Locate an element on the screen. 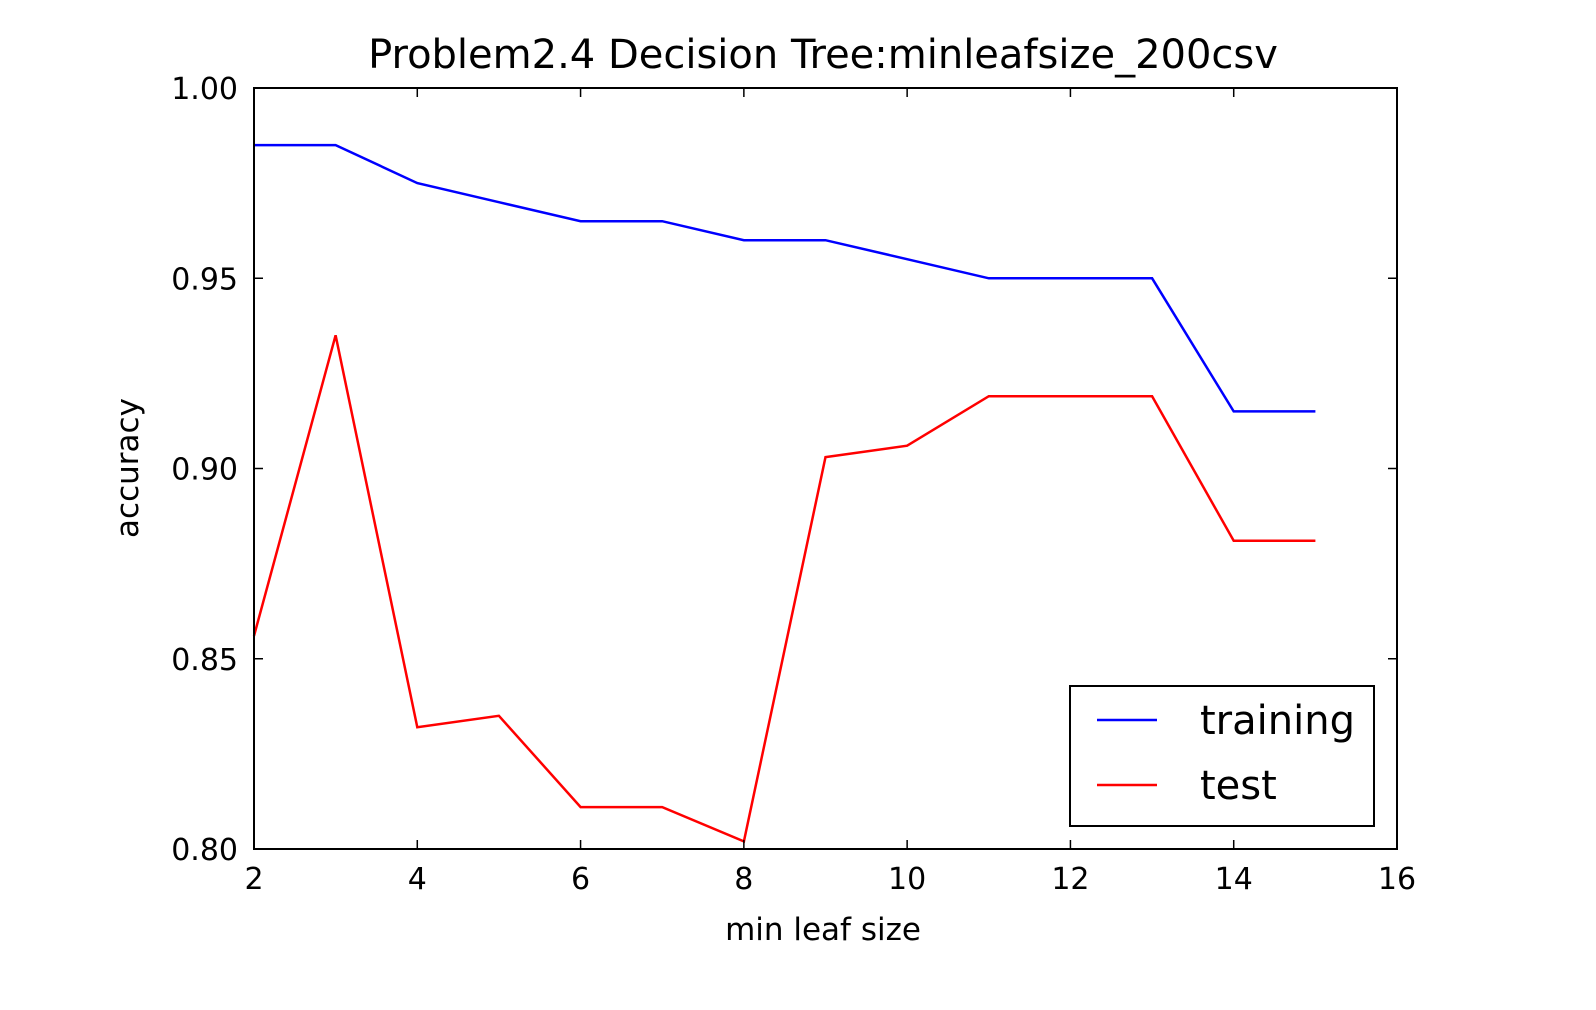 This screenshot has height=1010, width=1596. x-tick-label: 16 is located at coordinates (1397, 879).